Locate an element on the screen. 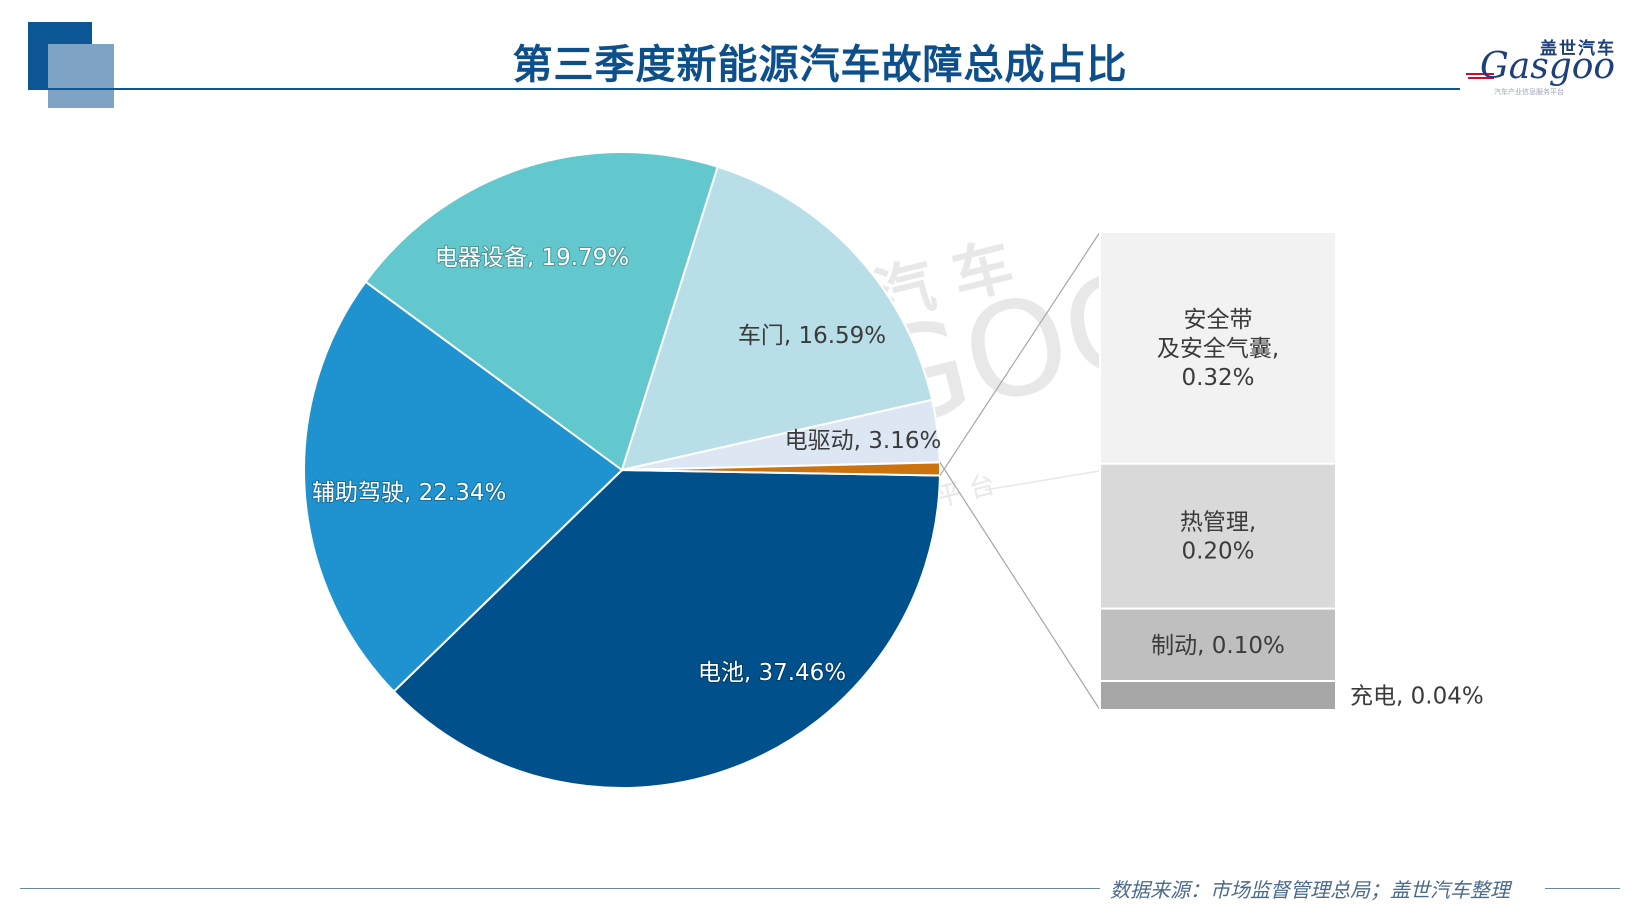 This screenshot has width=1640, height=922. bar-brake is located at coordinates (1218, 645).